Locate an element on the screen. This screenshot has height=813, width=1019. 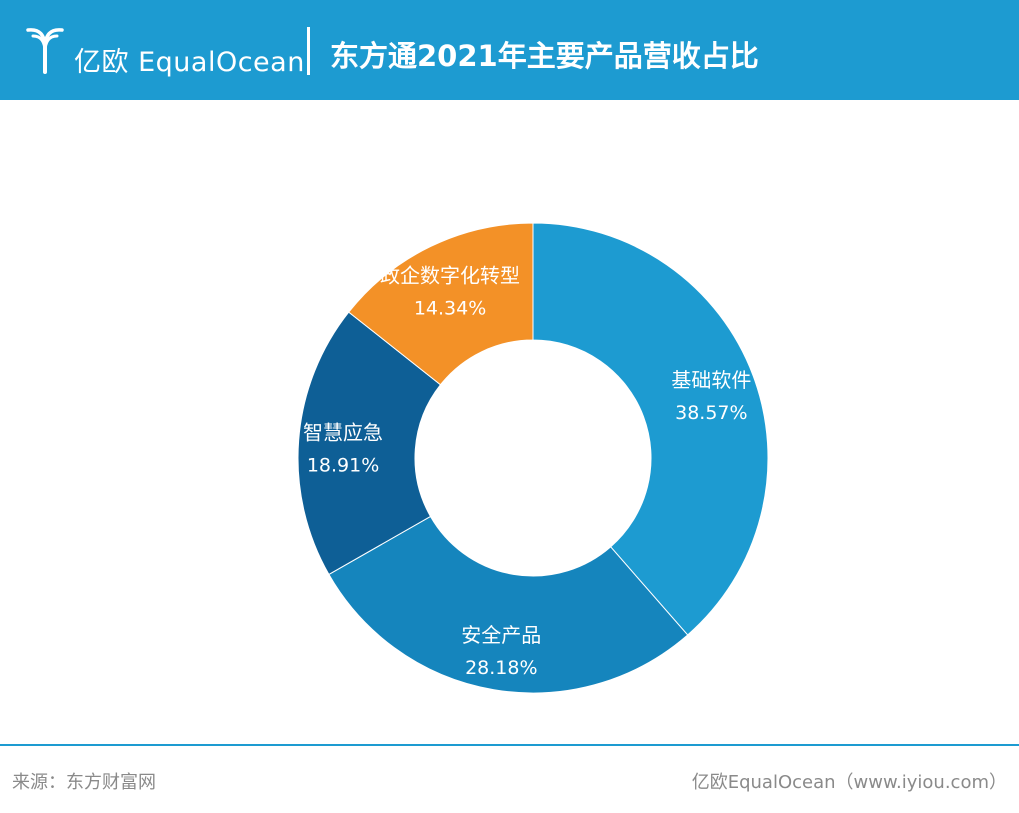
brand-name-cn: 亿欧 is located at coordinates (101, 62).